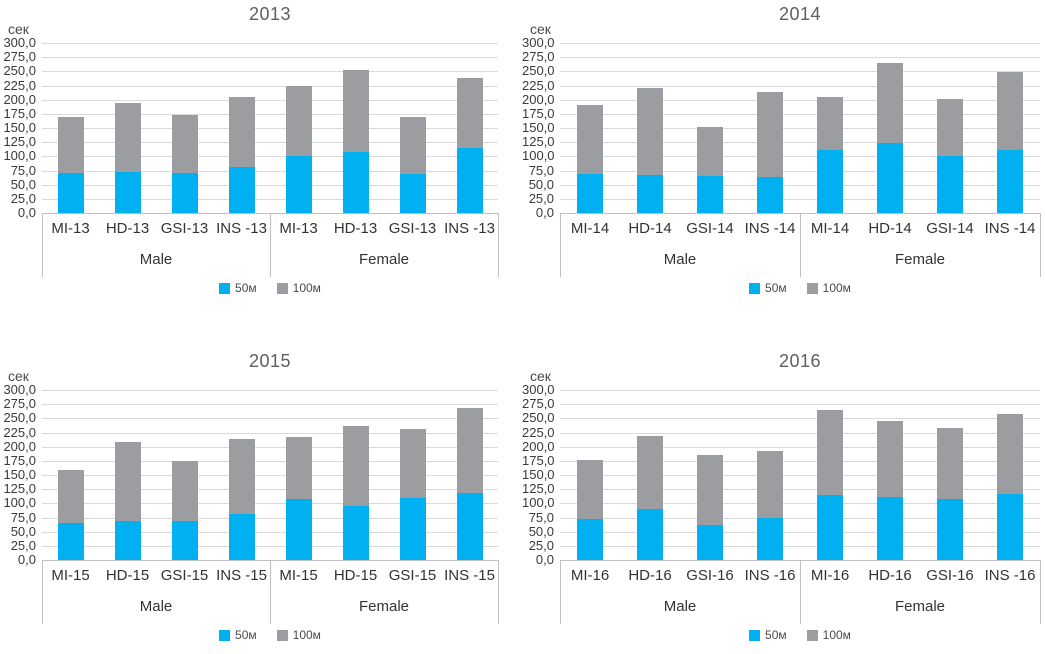 Image resolution: width=1045 pixels, height=654 pixels. I want to click on legend-swatch-100m, so click(812, 288).